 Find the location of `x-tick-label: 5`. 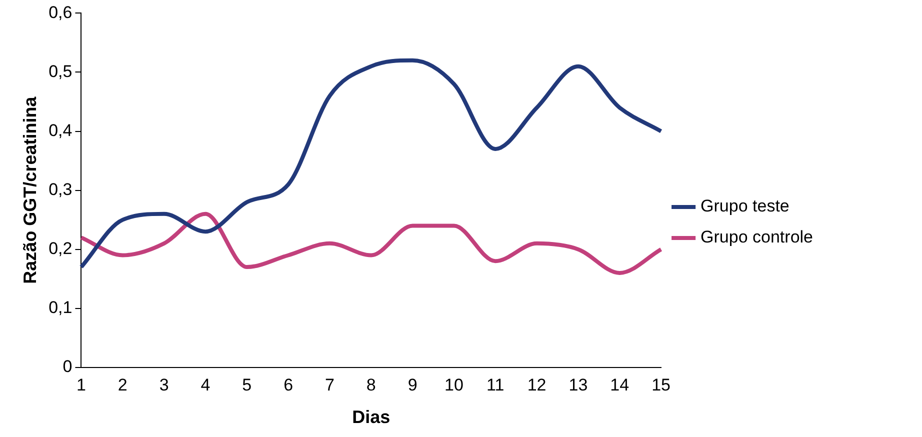

x-tick-label: 5 is located at coordinates (247, 385).